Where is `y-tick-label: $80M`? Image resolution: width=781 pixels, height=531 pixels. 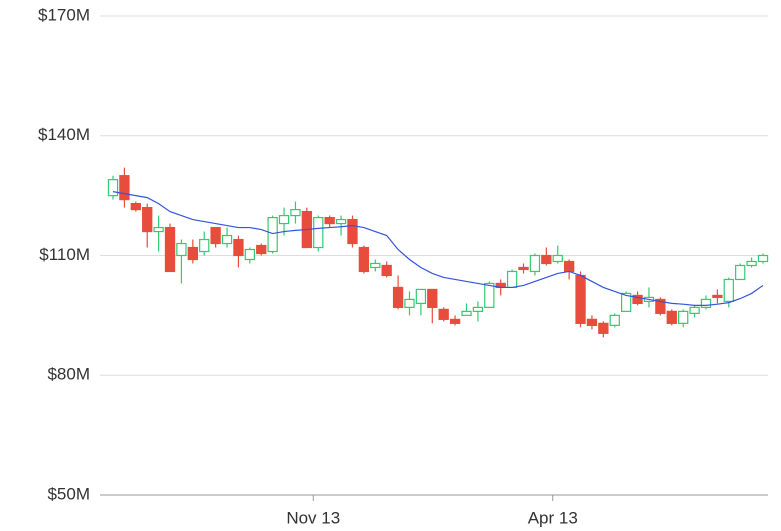
y-tick-label: $80M is located at coordinates (68, 374).